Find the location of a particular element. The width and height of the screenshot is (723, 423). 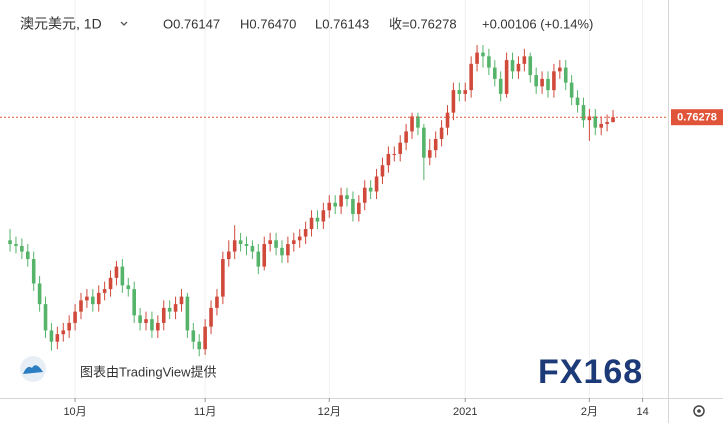

header-open: O0.76147 is located at coordinates (191, 23).